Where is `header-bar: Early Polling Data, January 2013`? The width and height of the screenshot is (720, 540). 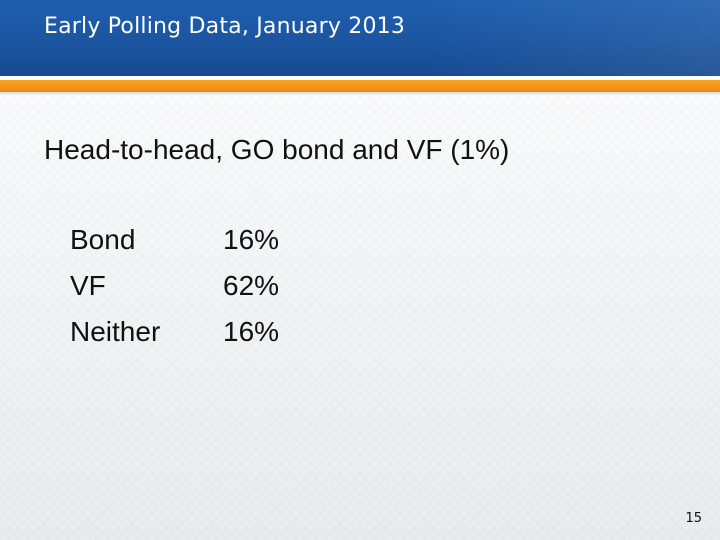
header-bar: Early Polling Data, January 2013 is located at coordinates (360, 38).